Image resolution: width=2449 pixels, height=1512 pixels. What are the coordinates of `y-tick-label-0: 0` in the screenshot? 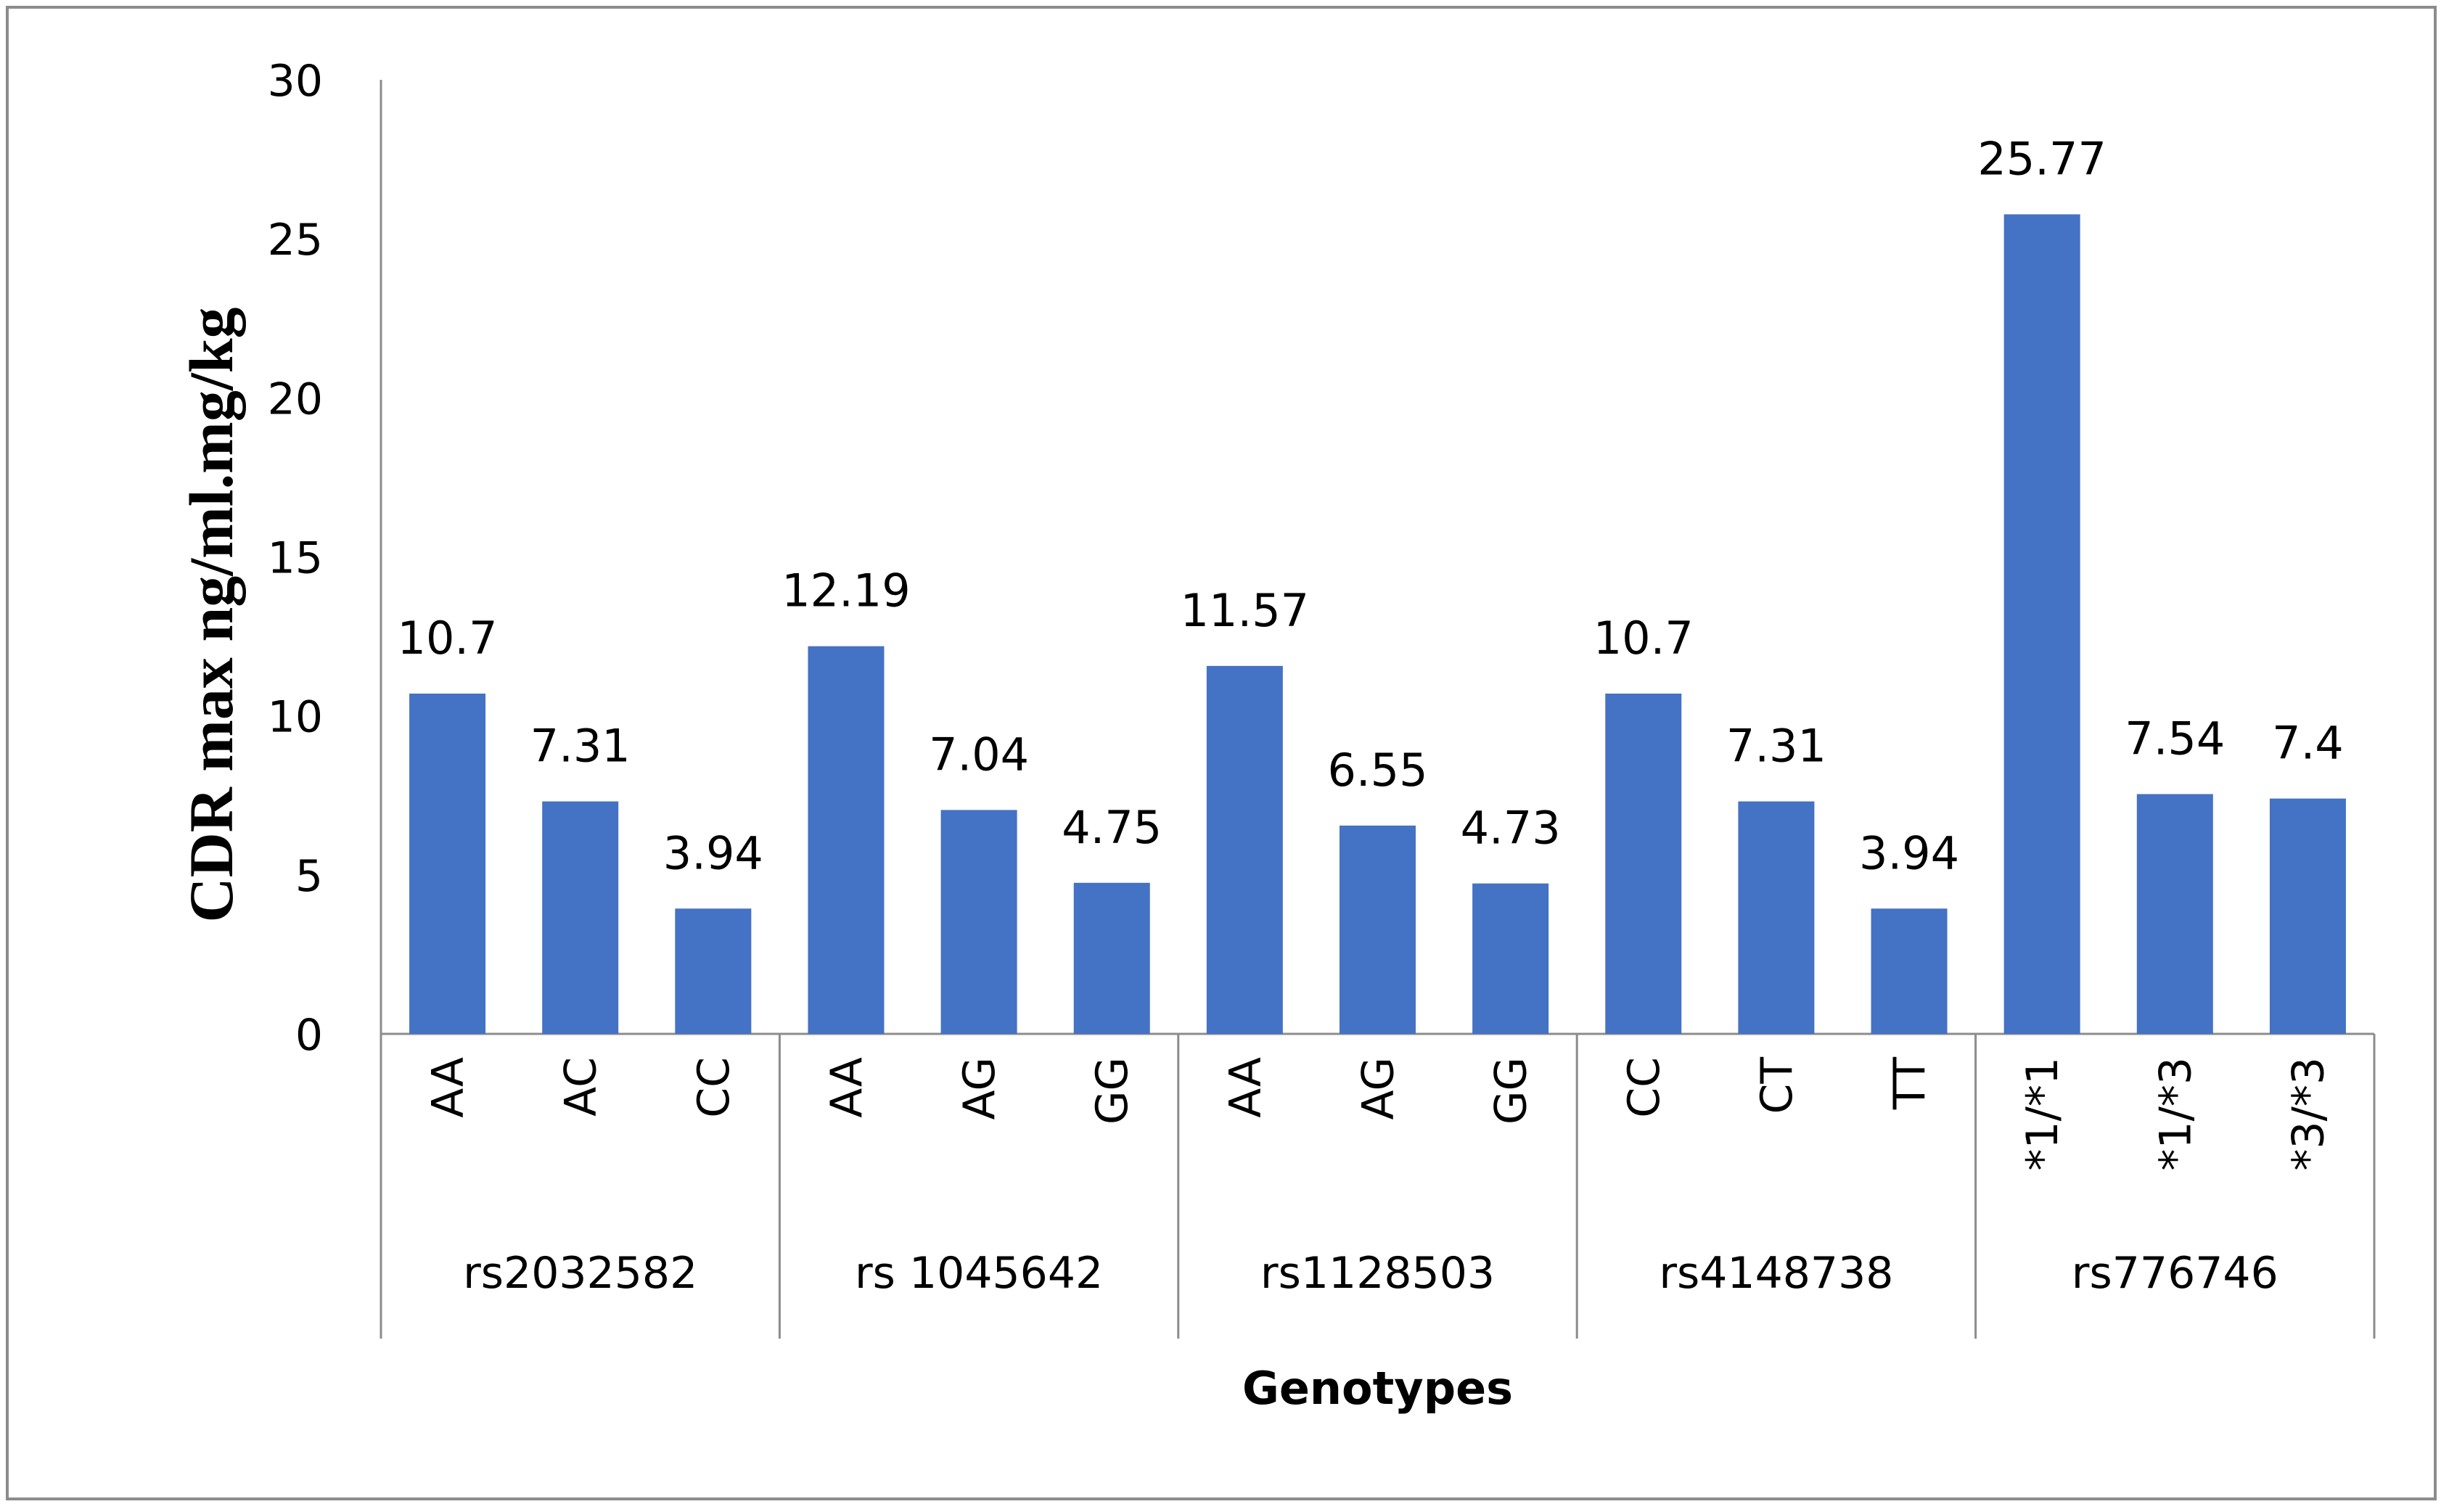 It's located at (309, 1035).